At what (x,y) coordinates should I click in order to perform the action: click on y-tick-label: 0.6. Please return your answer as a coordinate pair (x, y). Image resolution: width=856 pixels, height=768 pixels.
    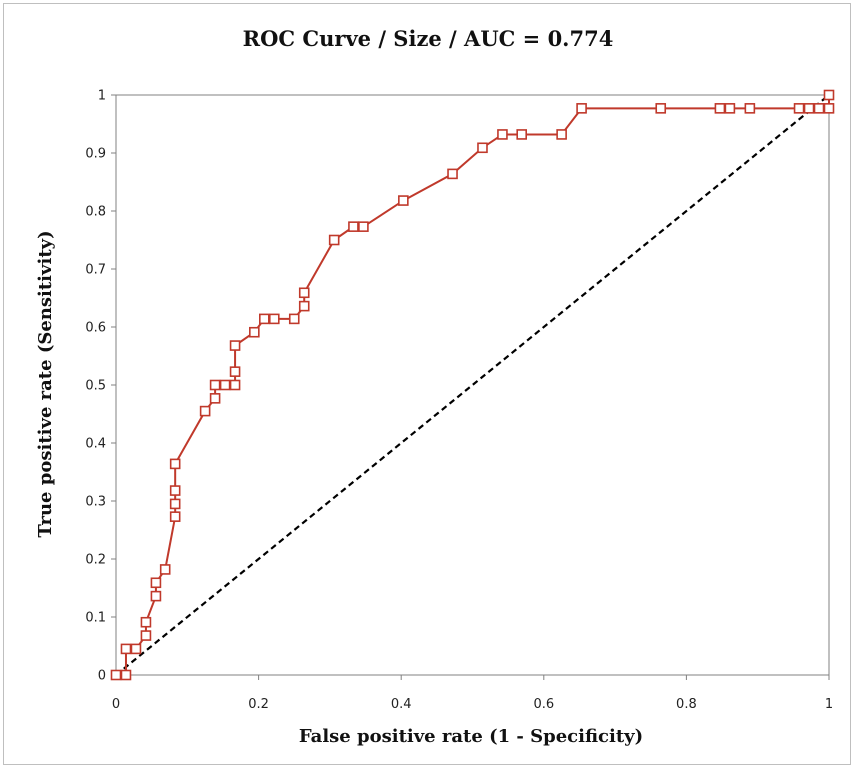
    Looking at the image, I should click on (95, 328).